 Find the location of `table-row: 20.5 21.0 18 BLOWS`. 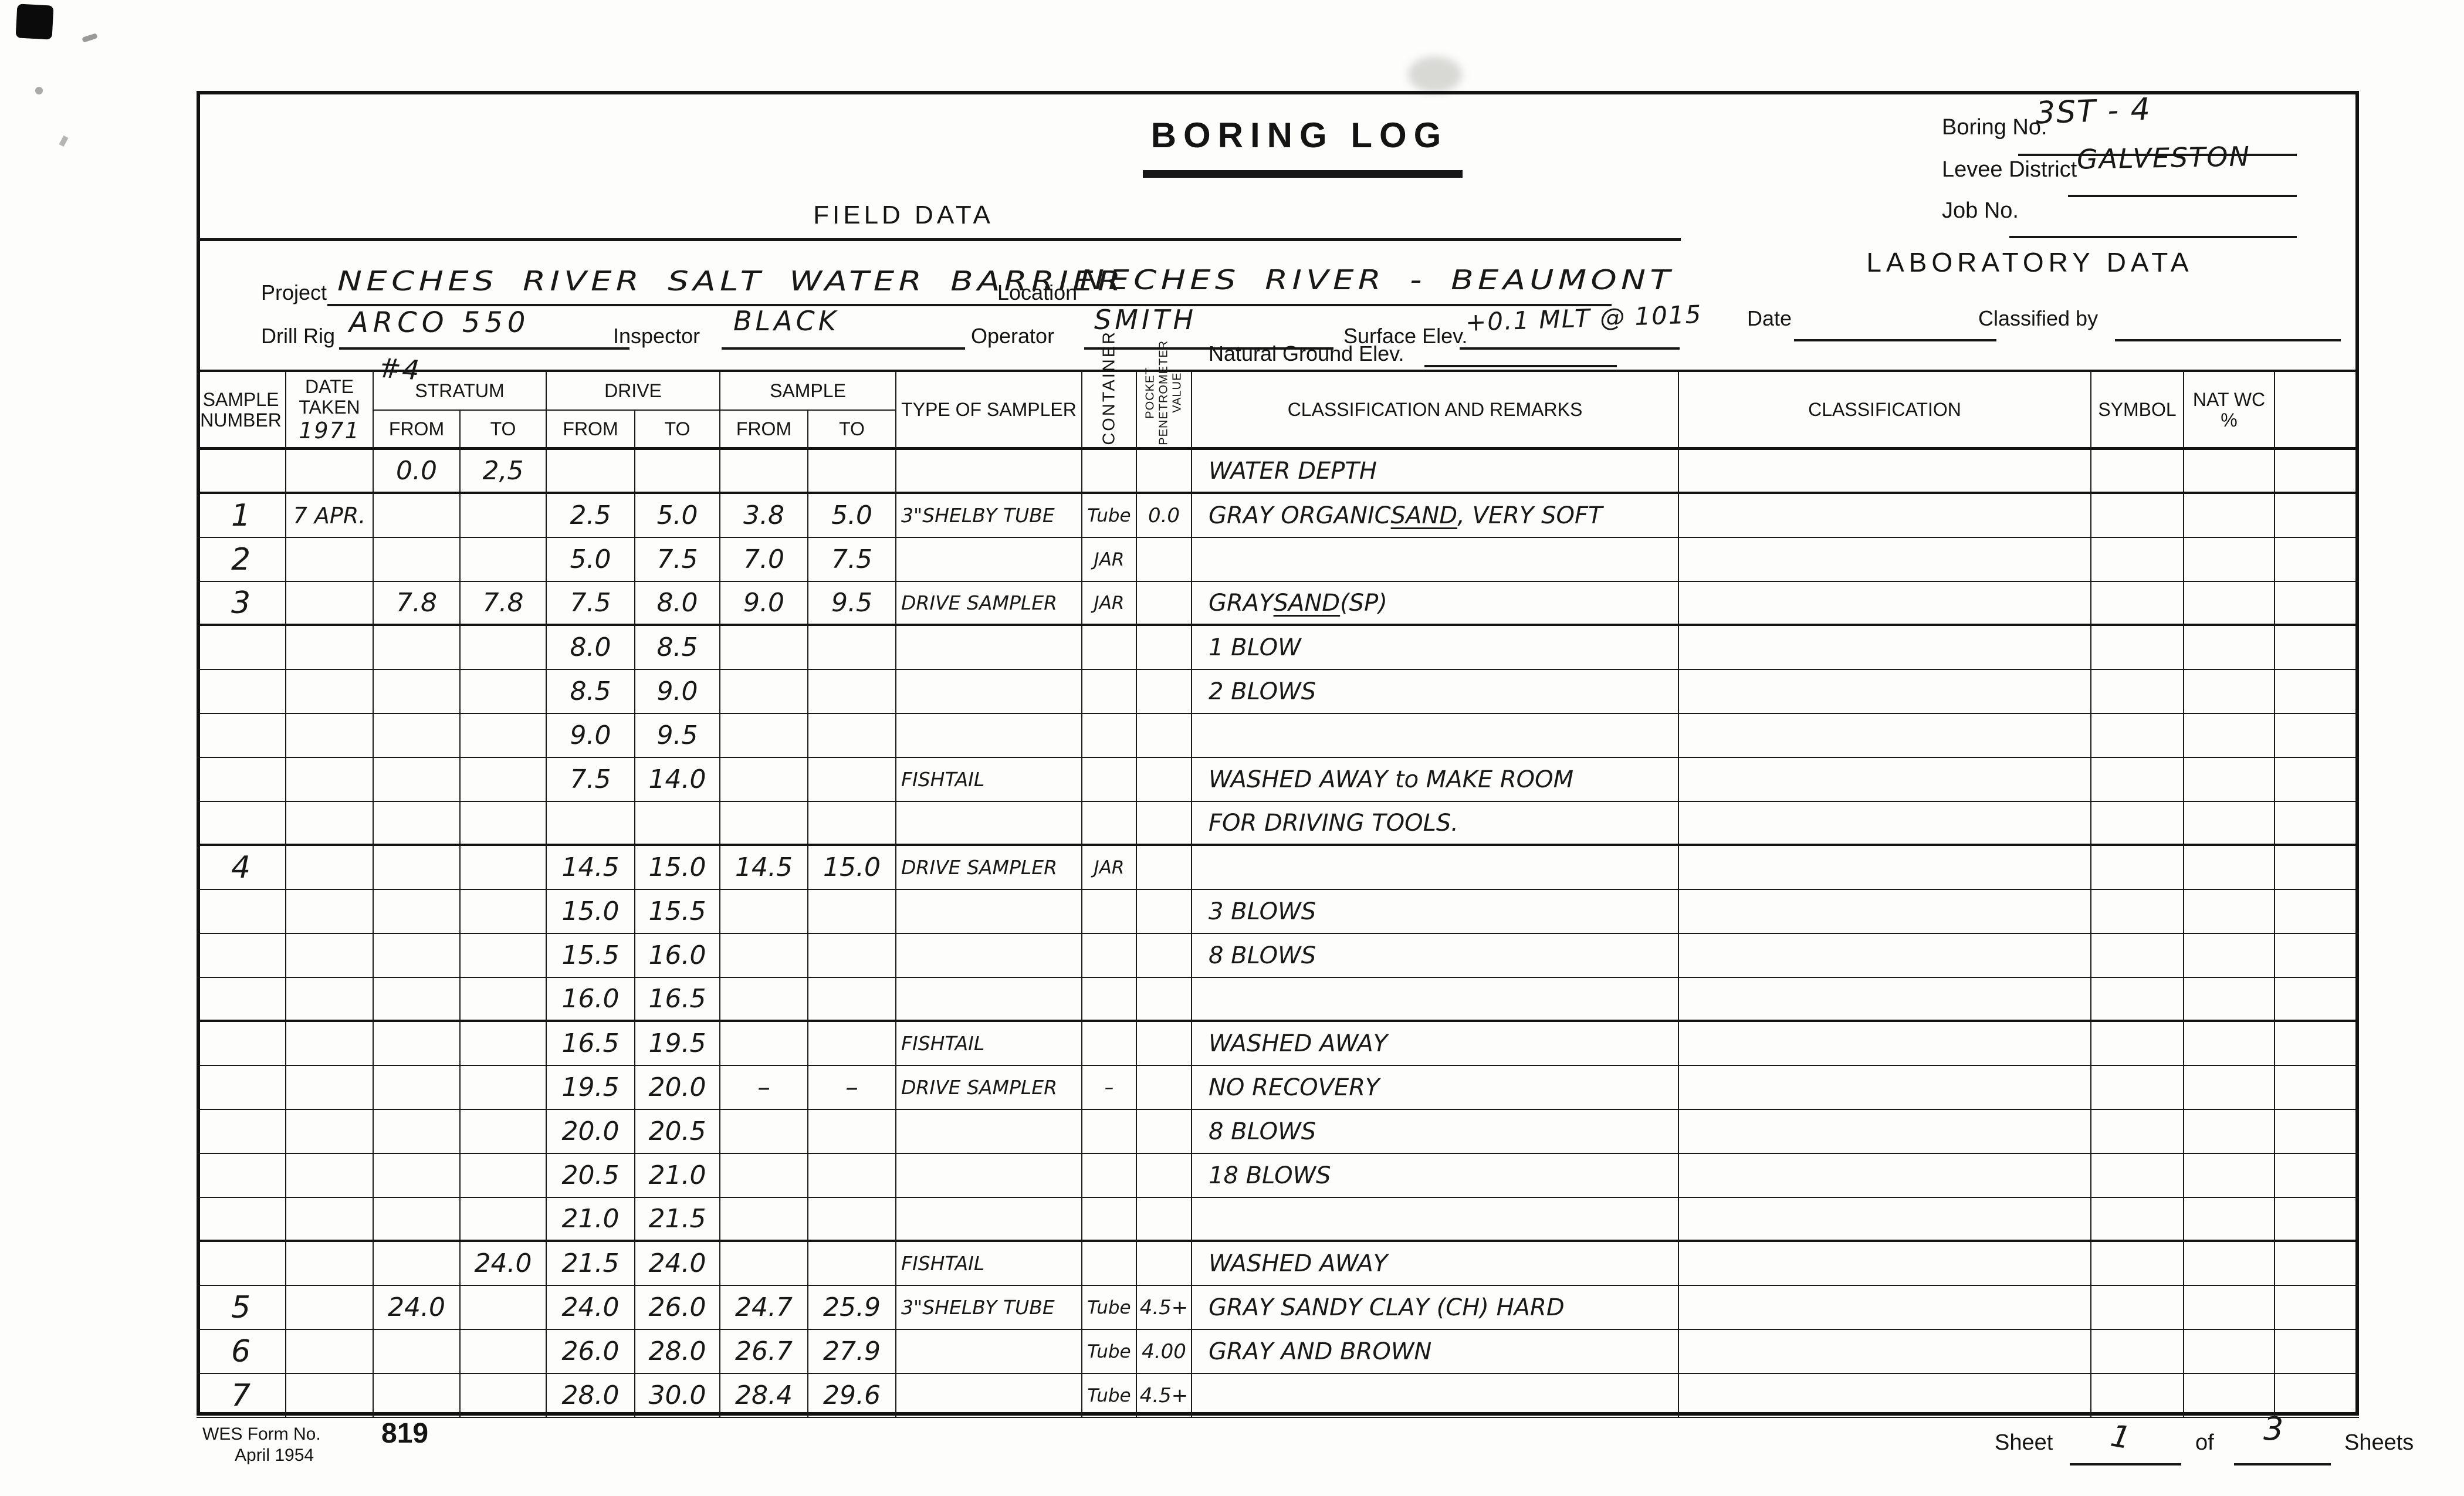

table-row: 20.5 21.0 18 BLOWS is located at coordinates (1278, 1176).